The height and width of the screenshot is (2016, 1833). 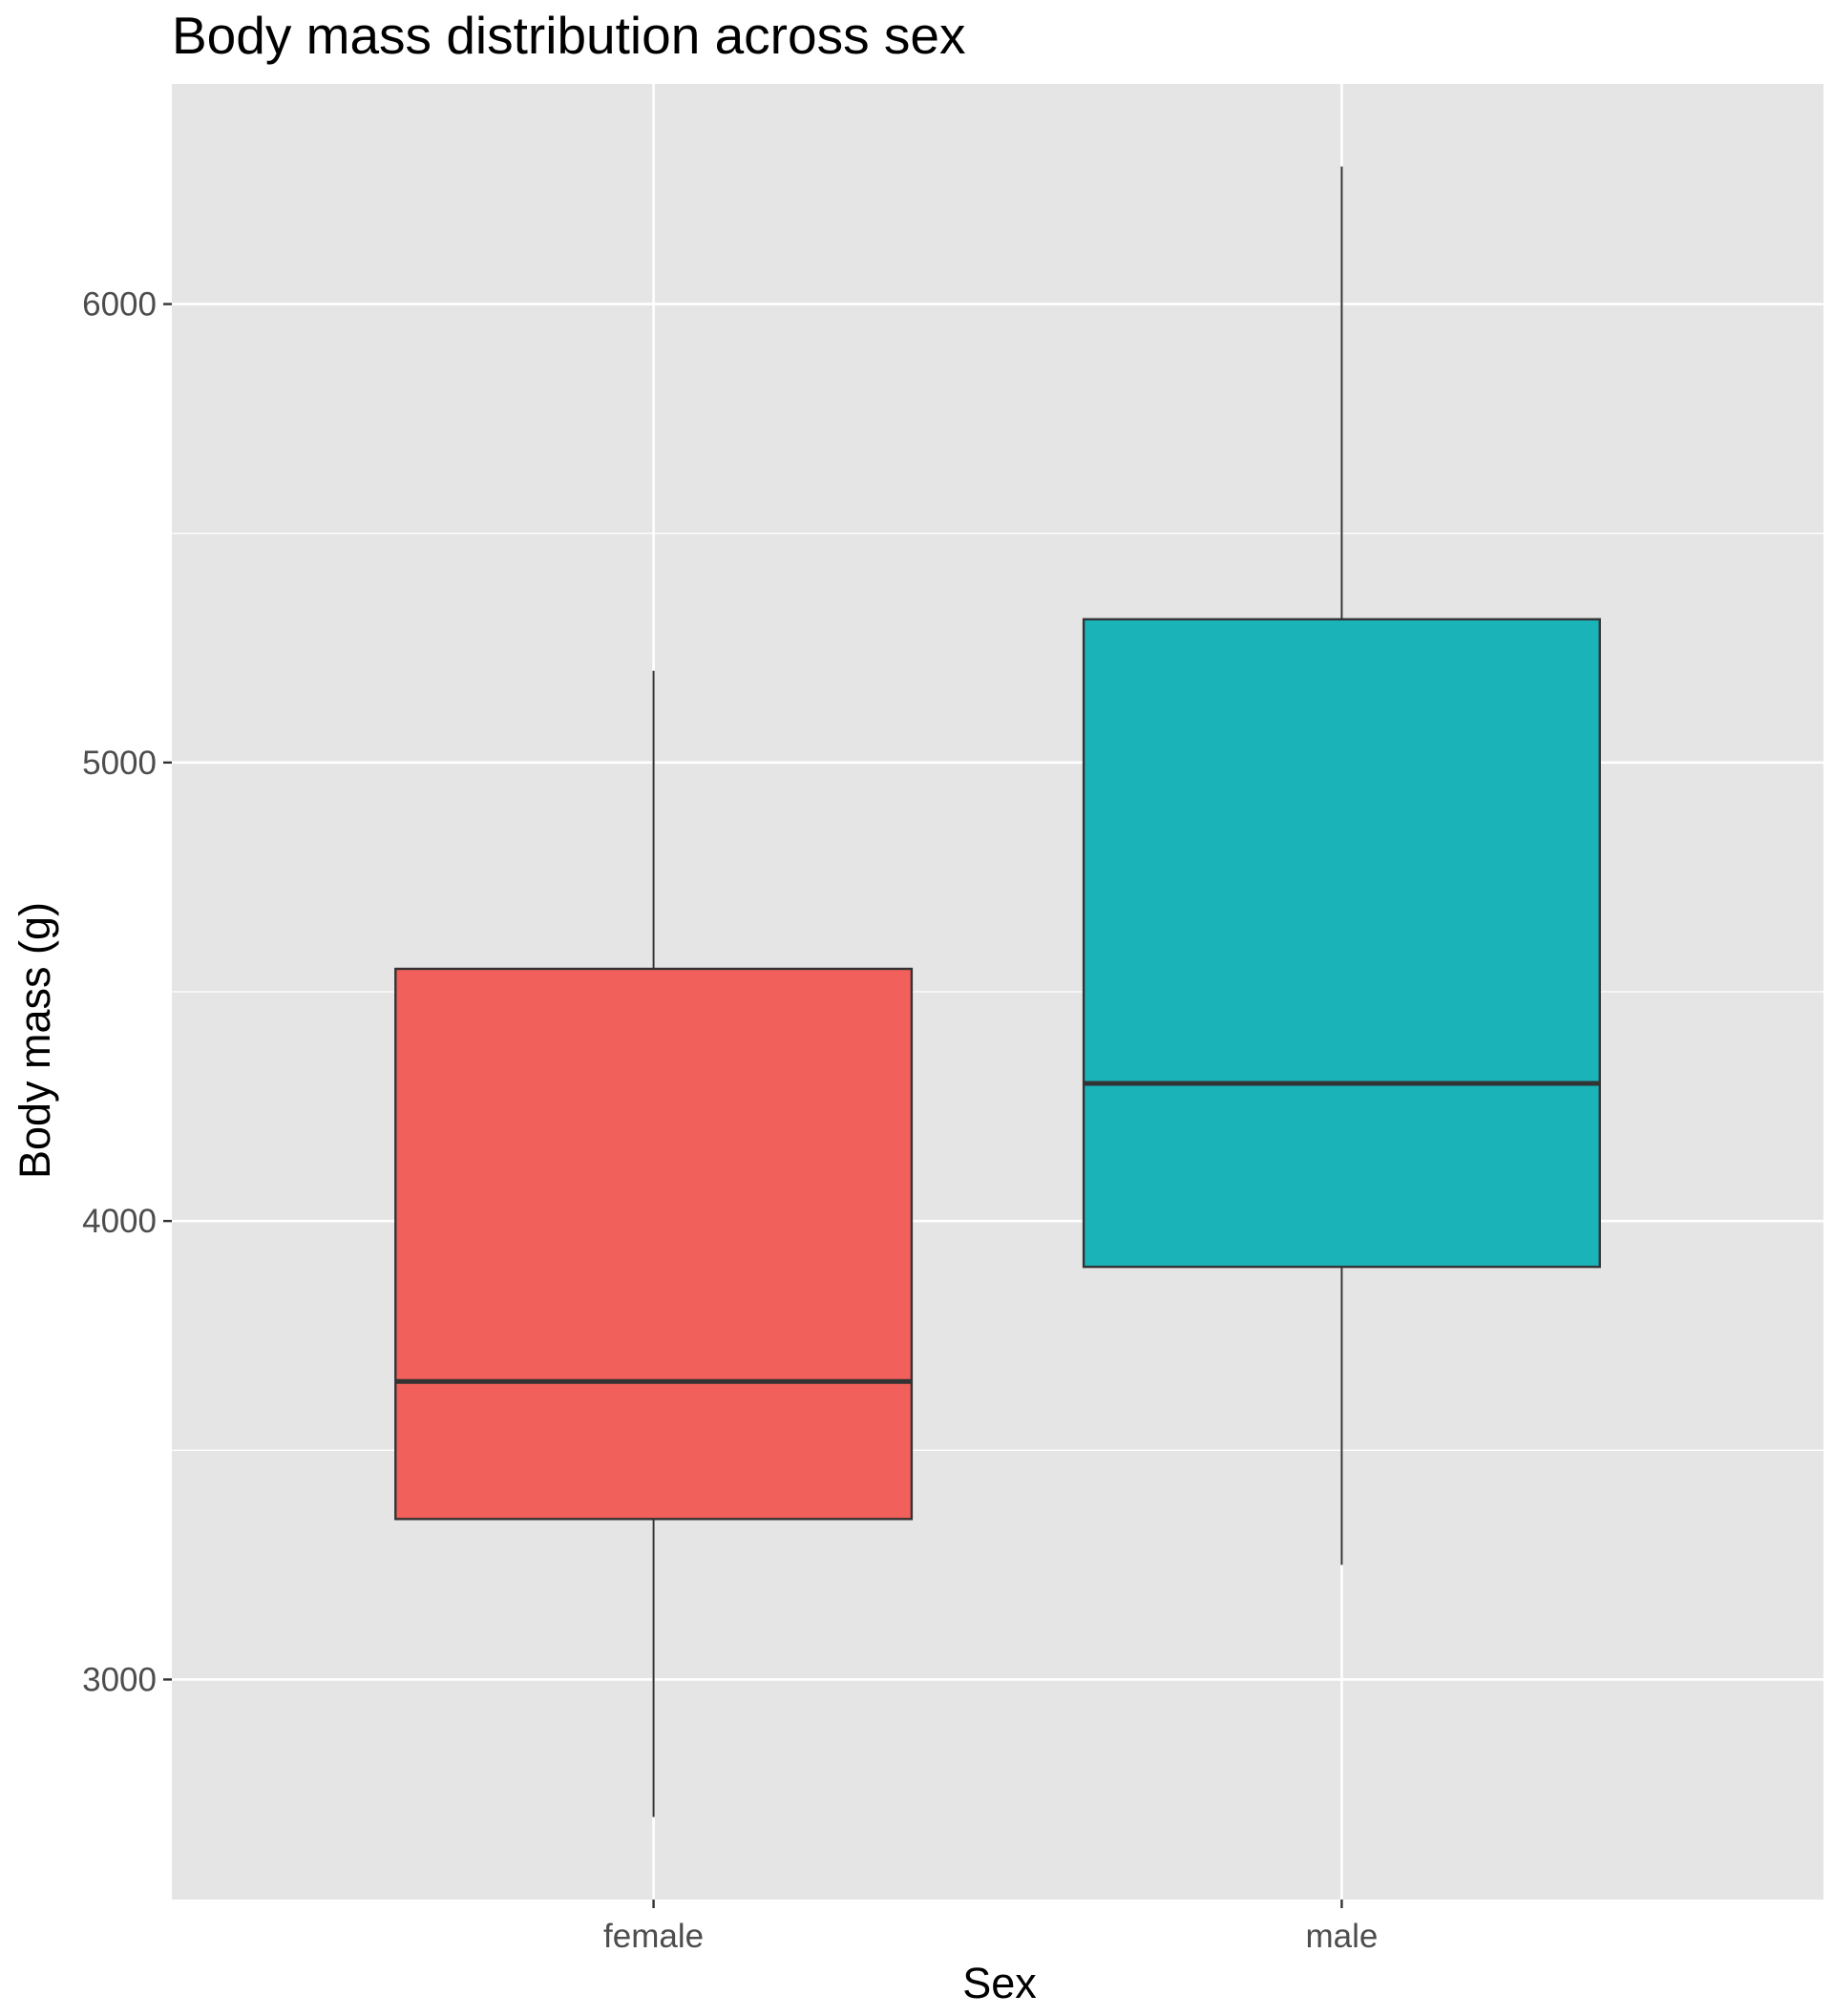 I want to click on y-tick-label: 4000, so click(x=120, y=1222).